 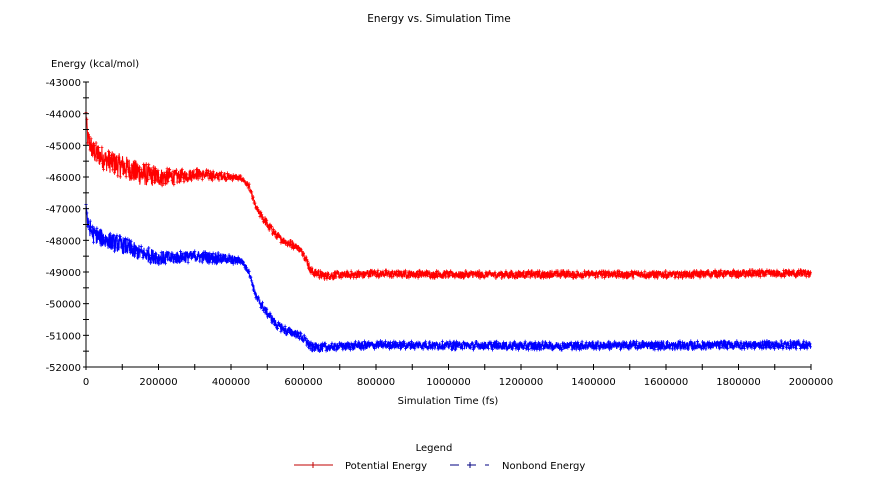 What do you see at coordinates (63, 368) in the screenshot?
I see `y-tick-label: -52000` at bounding box center [63, 368].